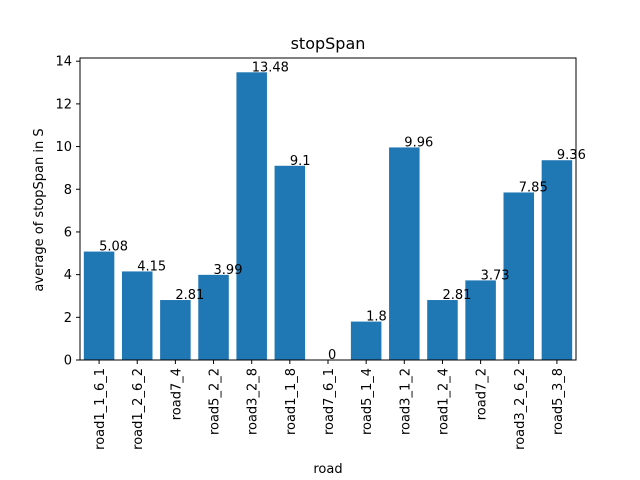  I want to click on x-tick-label-road3_2_8: road3_2_8, so click(253, 401).